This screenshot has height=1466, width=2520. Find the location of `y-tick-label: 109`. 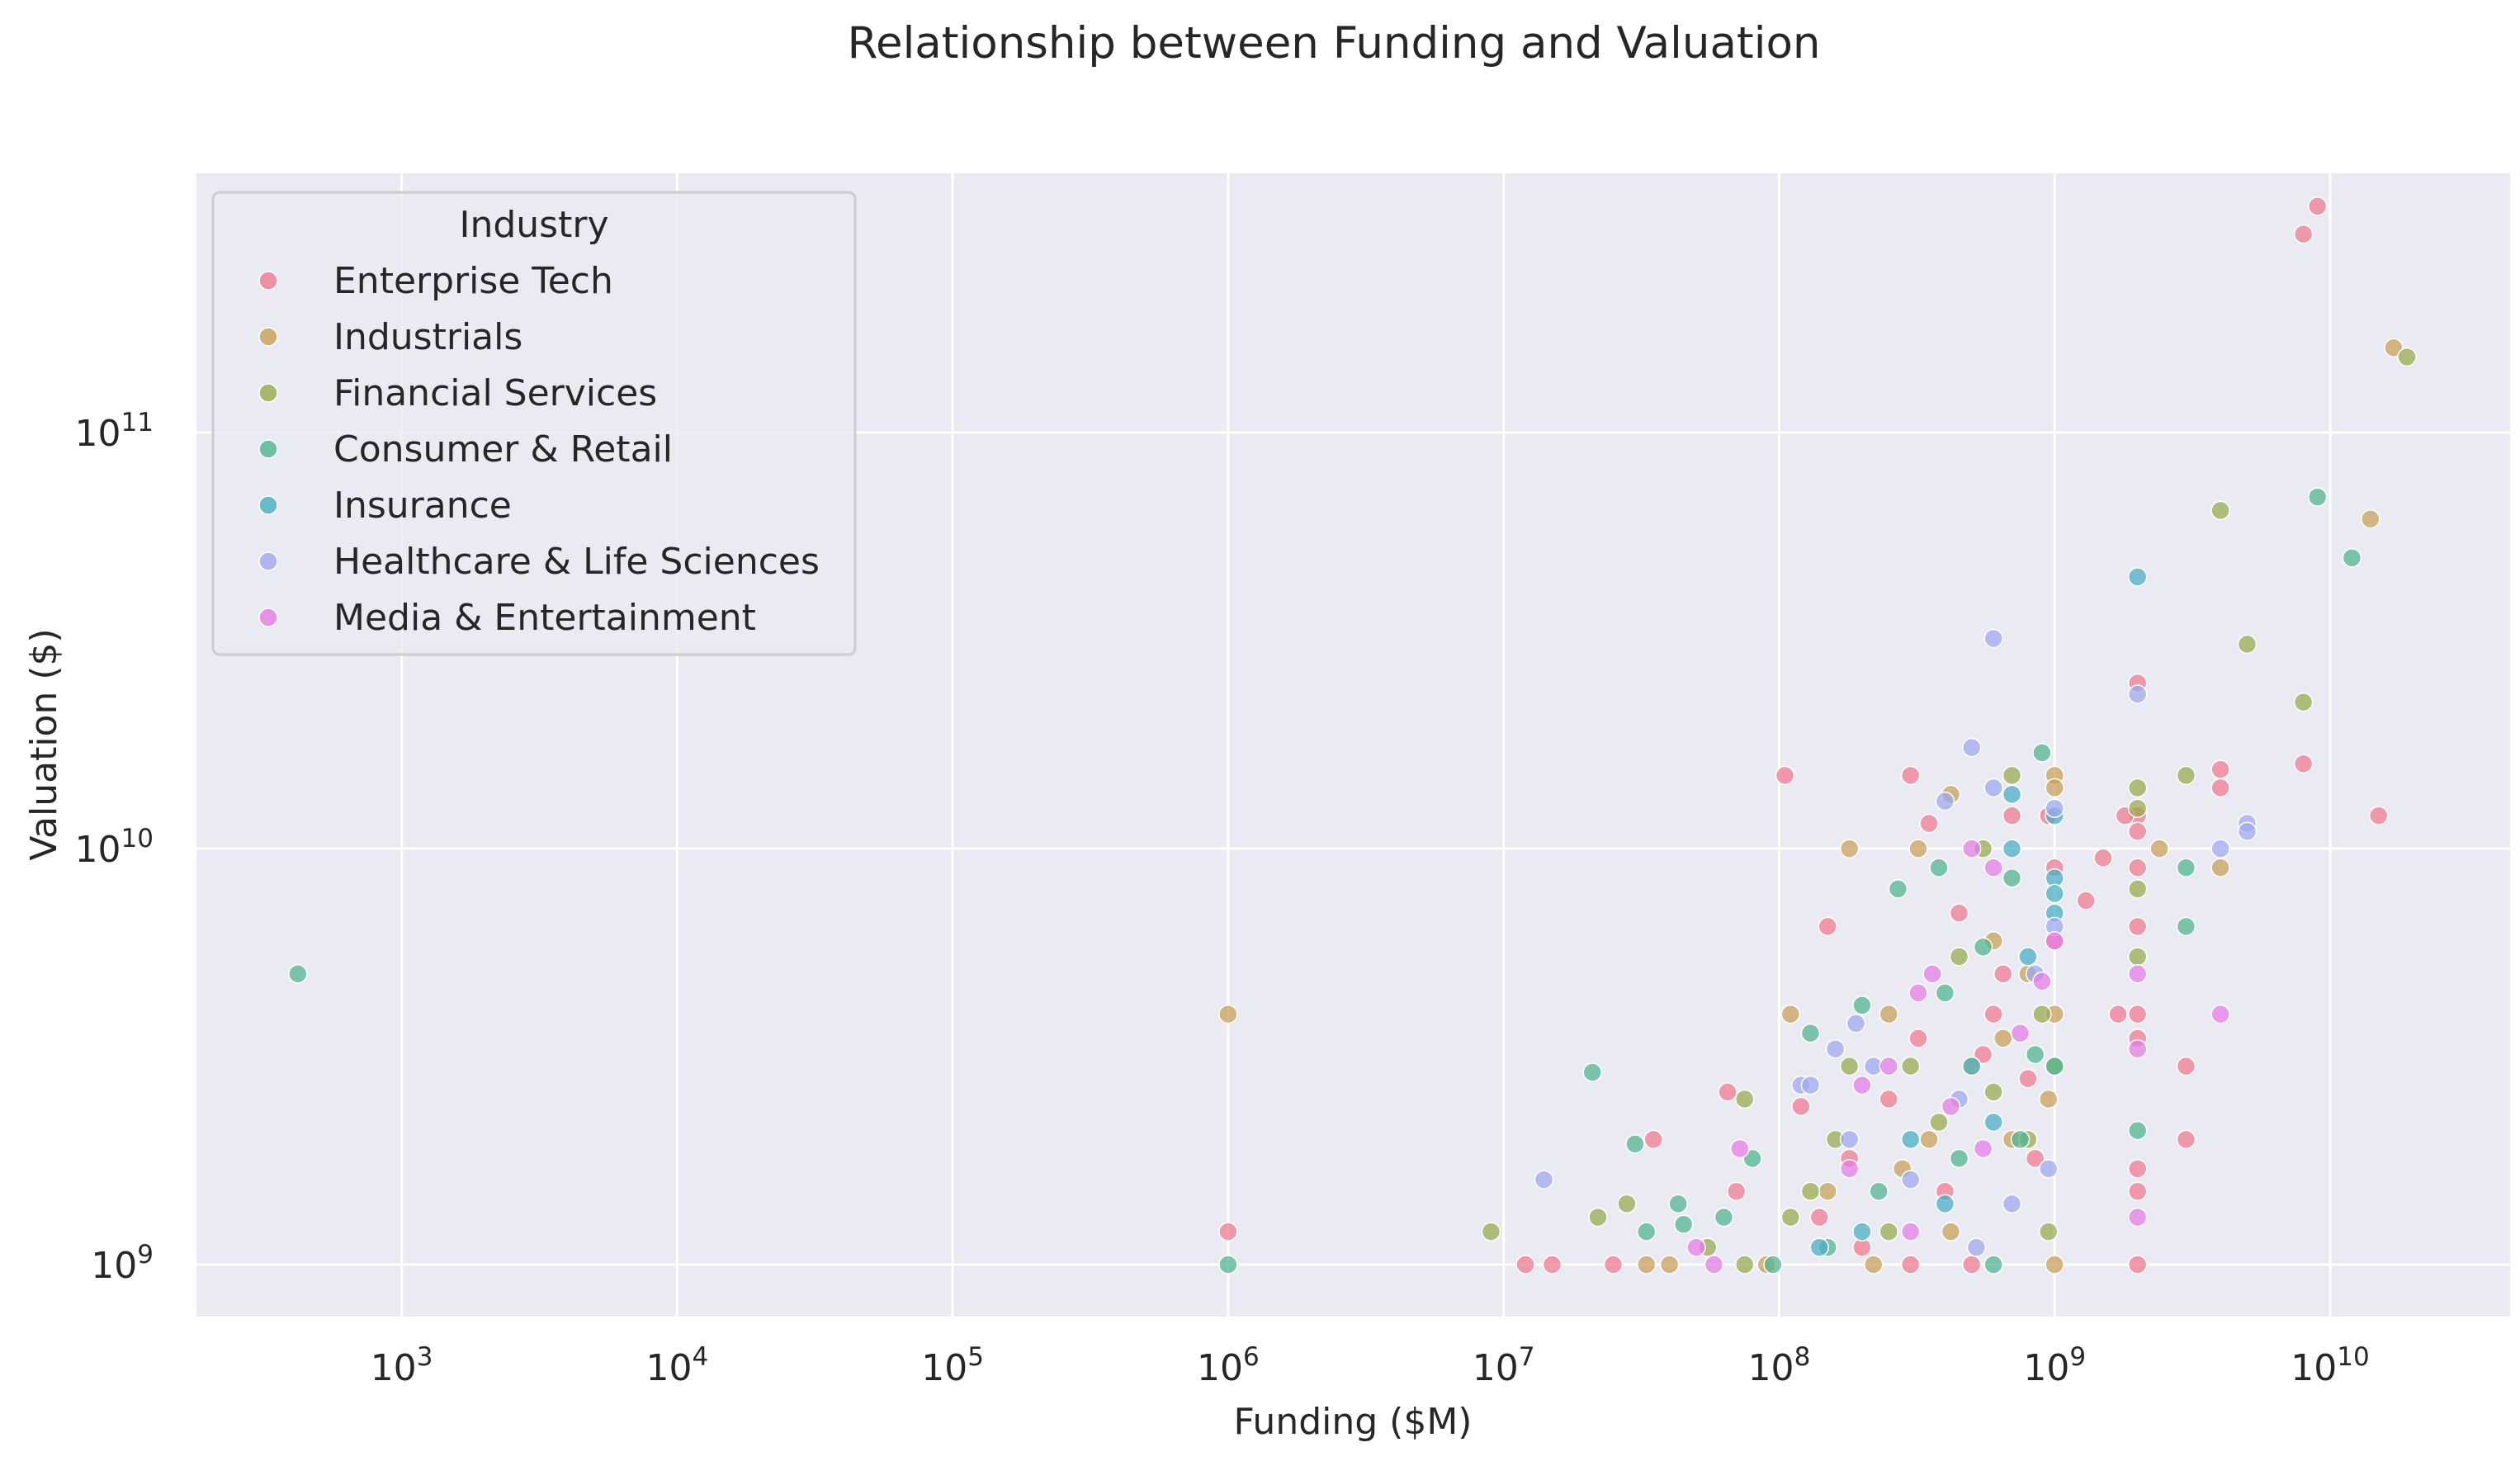

y-tick-label: 109 is located at coordinates (122, 1263).